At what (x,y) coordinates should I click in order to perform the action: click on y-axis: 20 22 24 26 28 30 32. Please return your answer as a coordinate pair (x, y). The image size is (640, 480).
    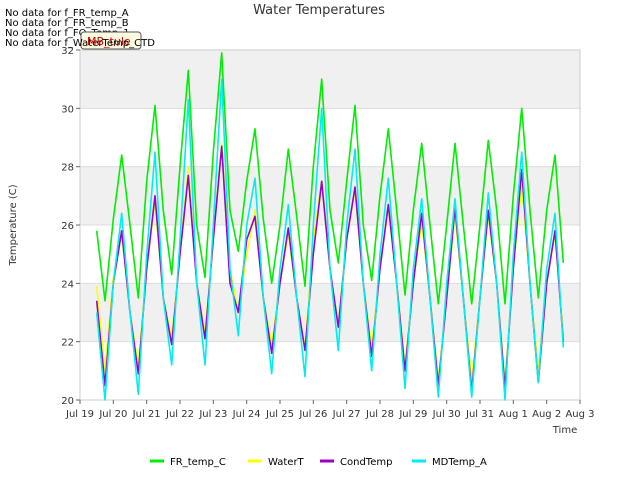
    Looking at the image, I should click on (70, 226).